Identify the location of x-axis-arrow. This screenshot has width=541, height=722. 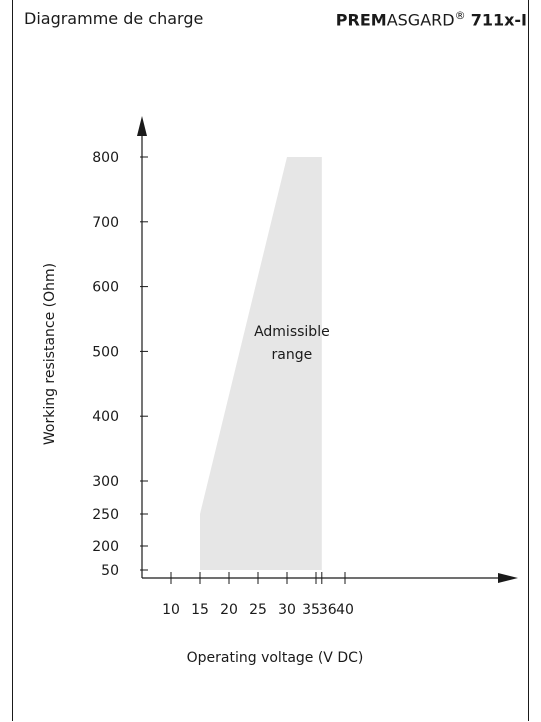
(508, 578).